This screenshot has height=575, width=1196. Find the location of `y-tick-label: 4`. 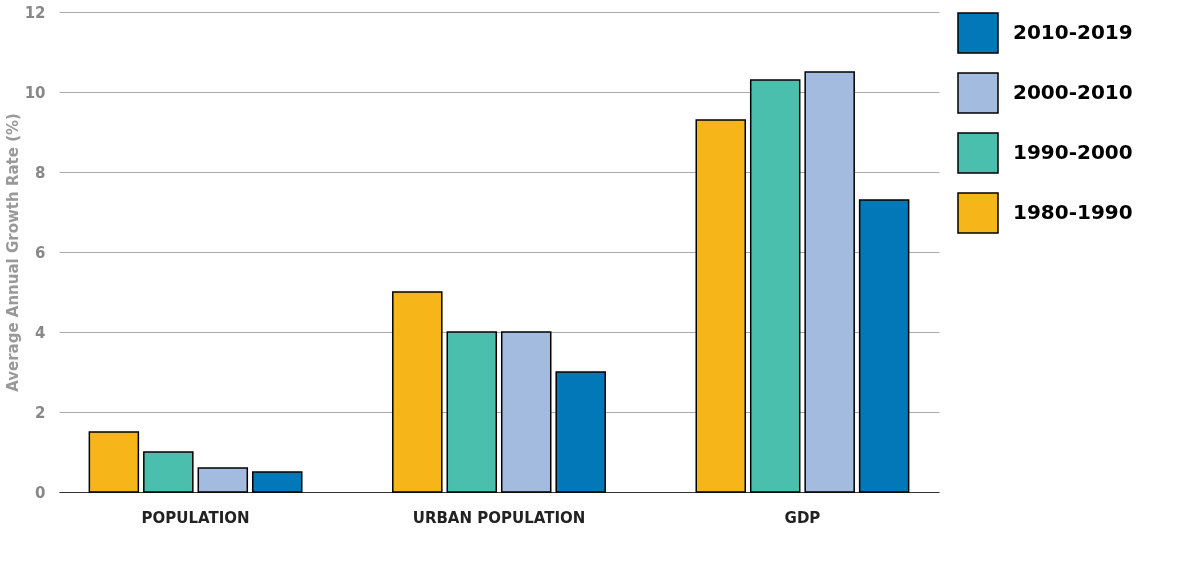

y-tick-label: 4 is located at coordinates (40, 332).